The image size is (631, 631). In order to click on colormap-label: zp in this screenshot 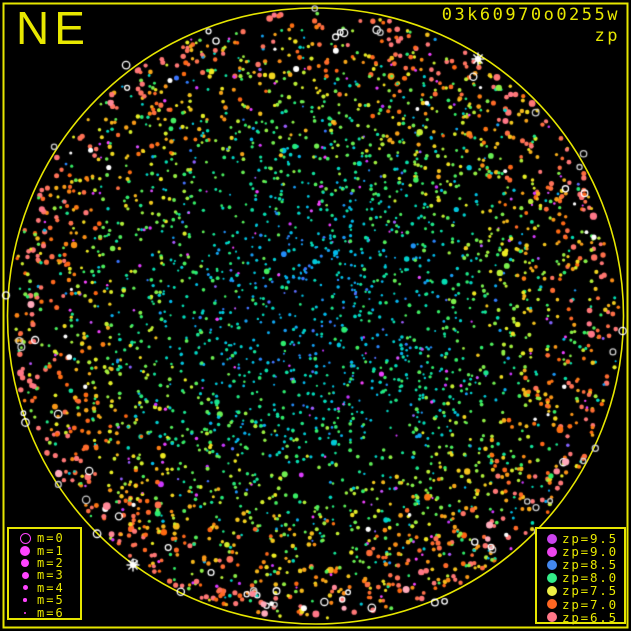, I will do `click(607, 36)`.